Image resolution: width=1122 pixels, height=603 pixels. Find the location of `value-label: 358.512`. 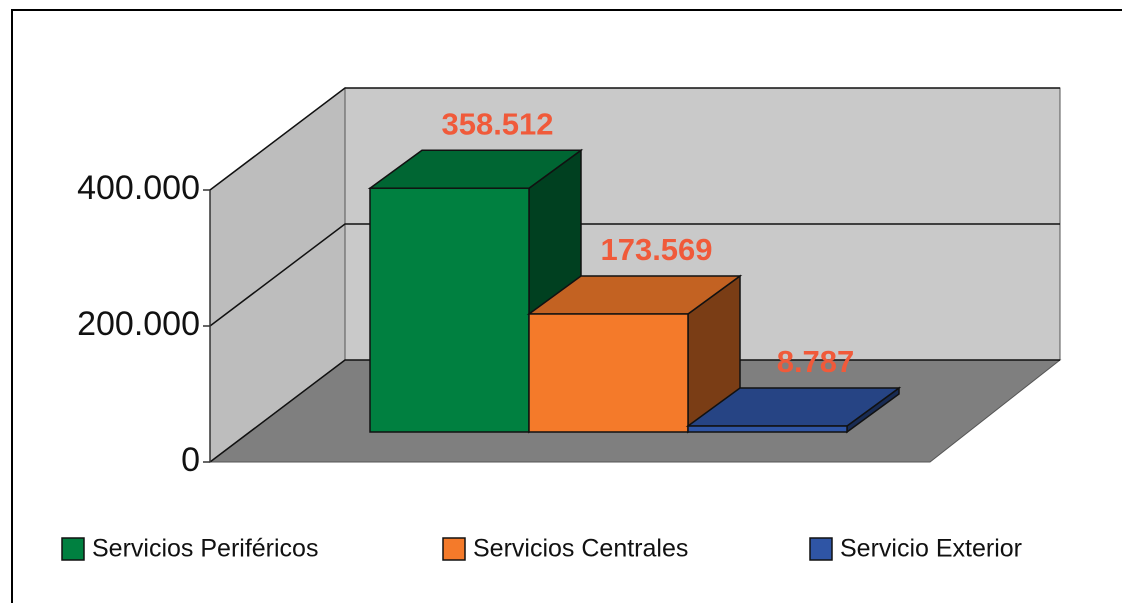

value-label: 358.512 is located at coordinates (497, 123).